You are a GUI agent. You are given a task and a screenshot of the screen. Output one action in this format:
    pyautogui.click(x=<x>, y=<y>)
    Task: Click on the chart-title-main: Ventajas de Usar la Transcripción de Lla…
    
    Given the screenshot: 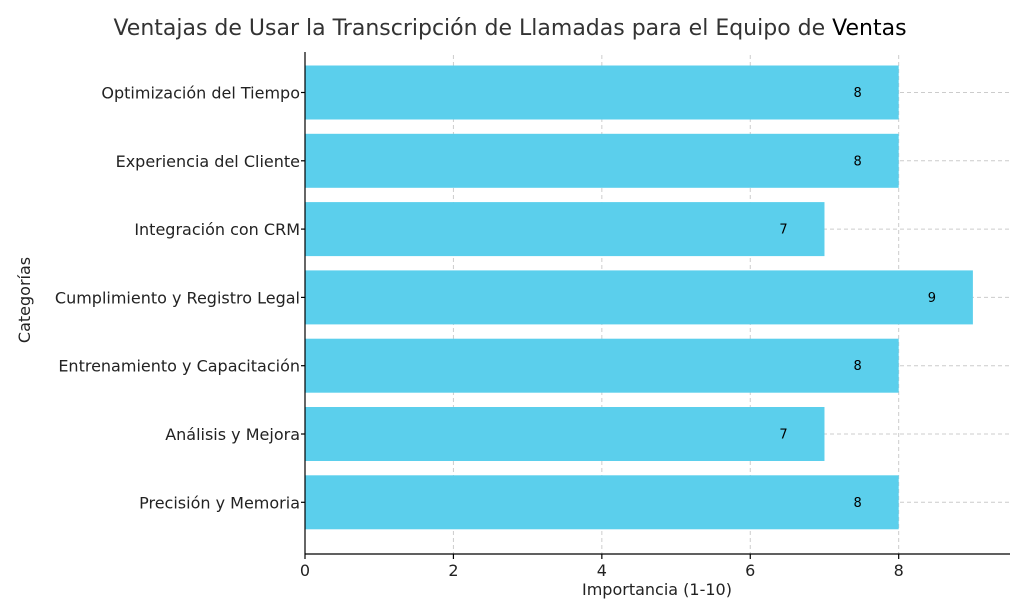 What is the action you would take?
    pyautogui.click(x=472, y=28)
    